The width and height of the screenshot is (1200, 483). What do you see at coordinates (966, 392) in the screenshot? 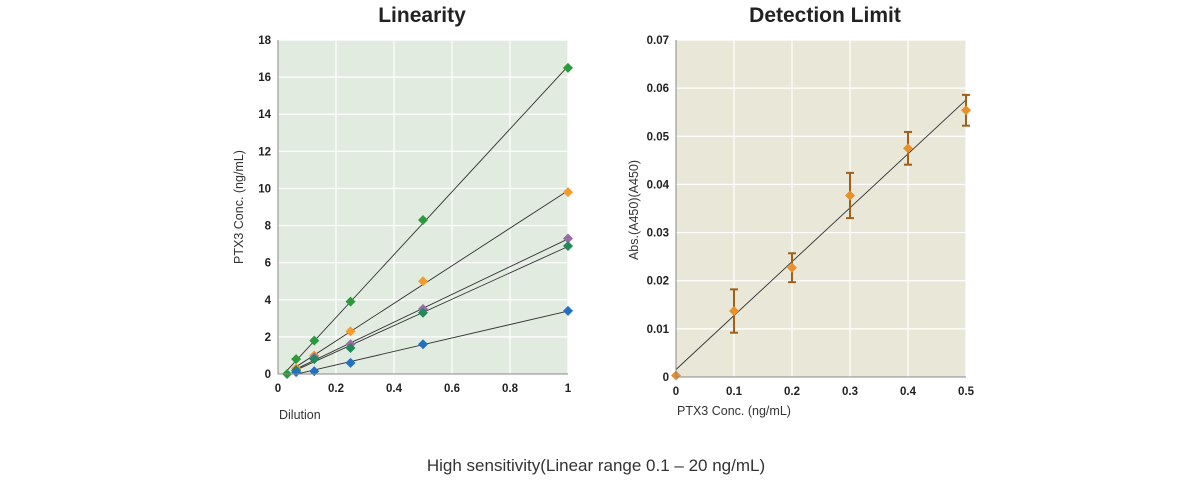
I see `x-tick-label: 0.5` at bounding box center [966, 392].